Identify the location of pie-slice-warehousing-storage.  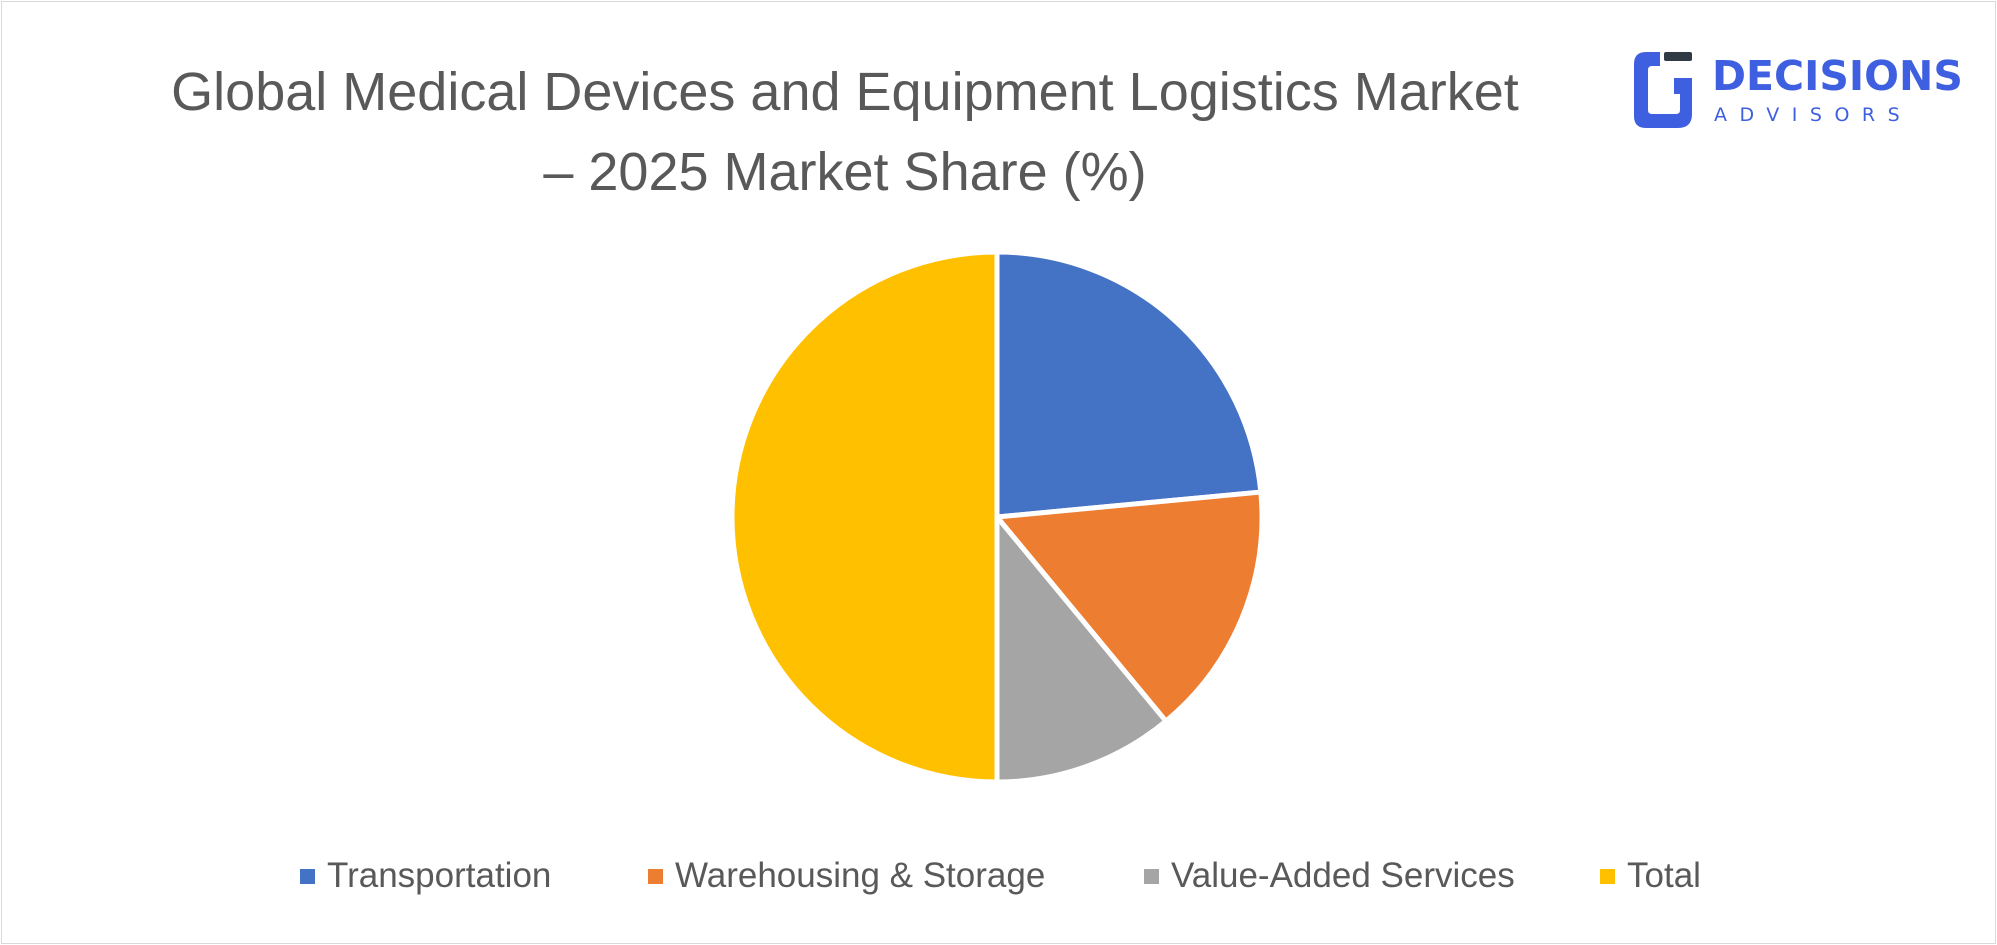
(1129, 606).